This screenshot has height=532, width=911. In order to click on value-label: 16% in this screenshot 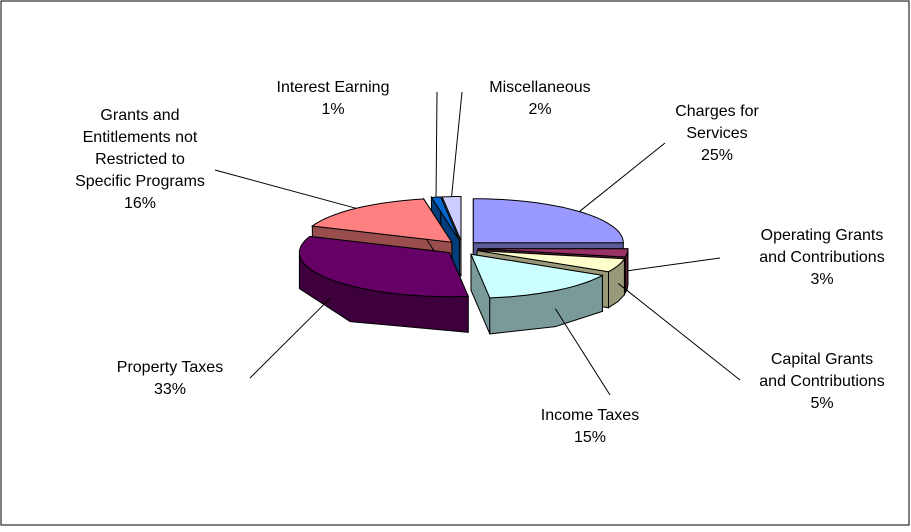, I will do `click(140, 203)`.